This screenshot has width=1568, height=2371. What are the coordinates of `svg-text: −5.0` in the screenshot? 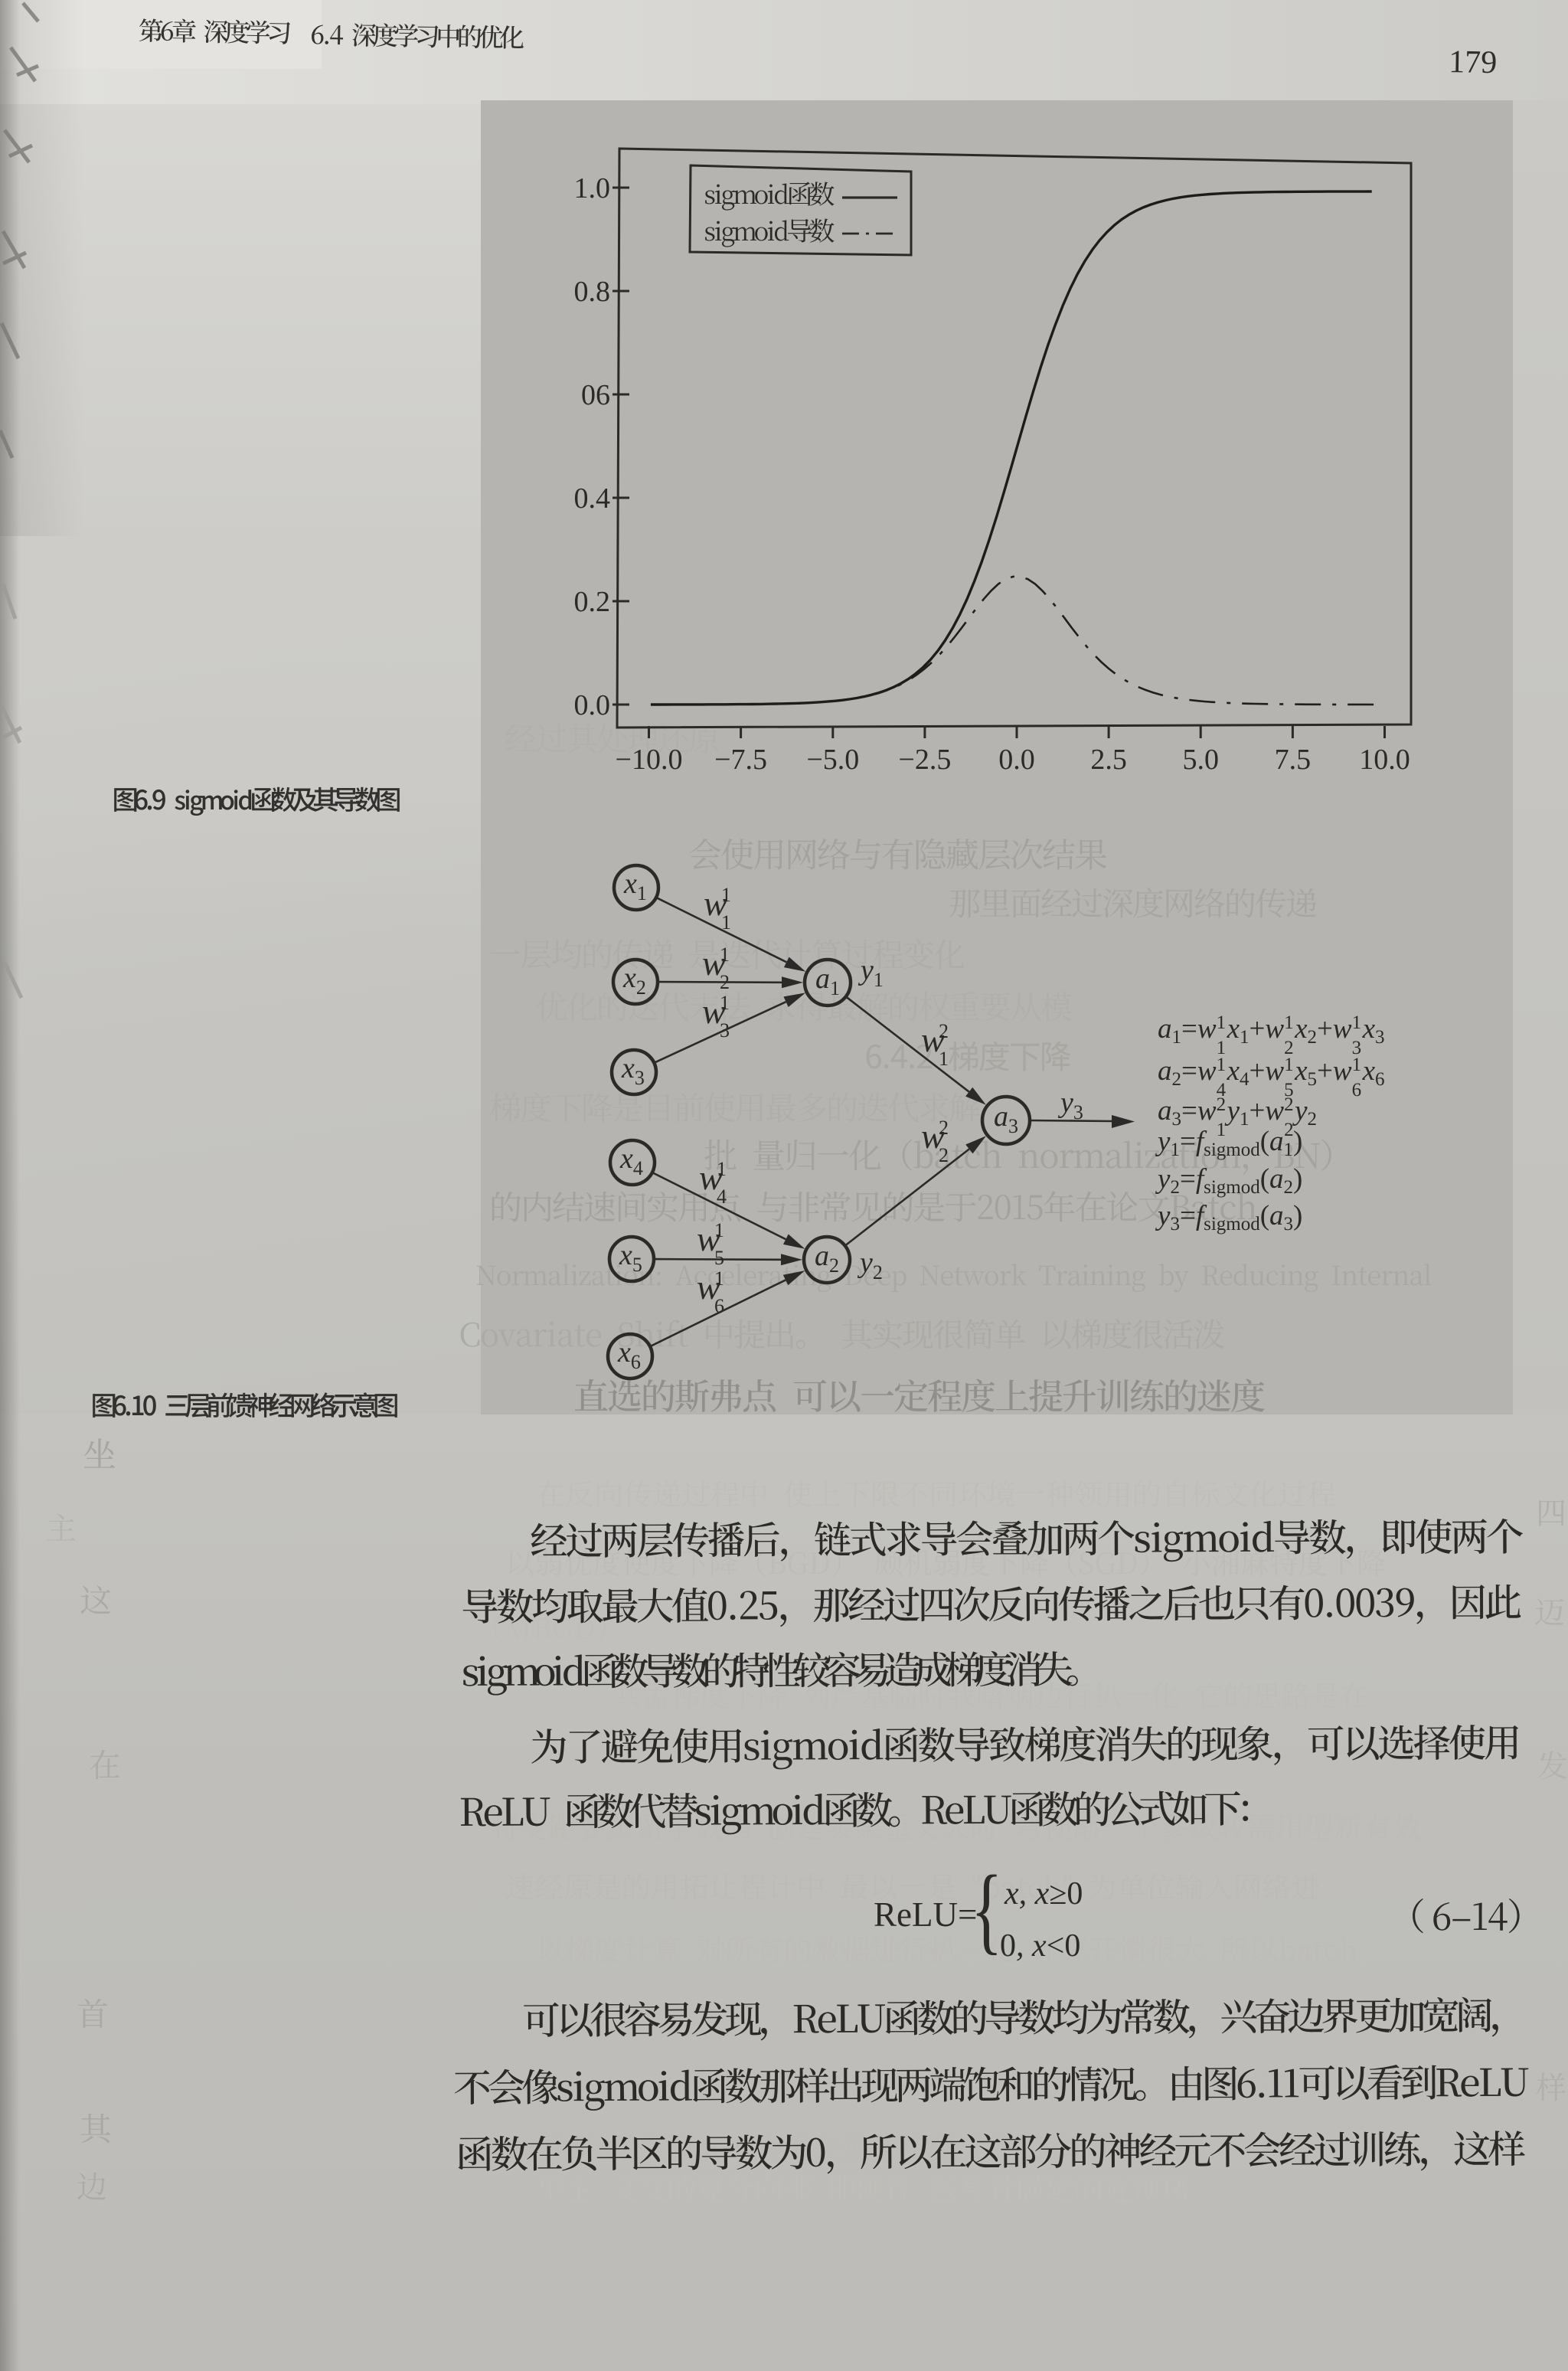 It's located at (832, 760).